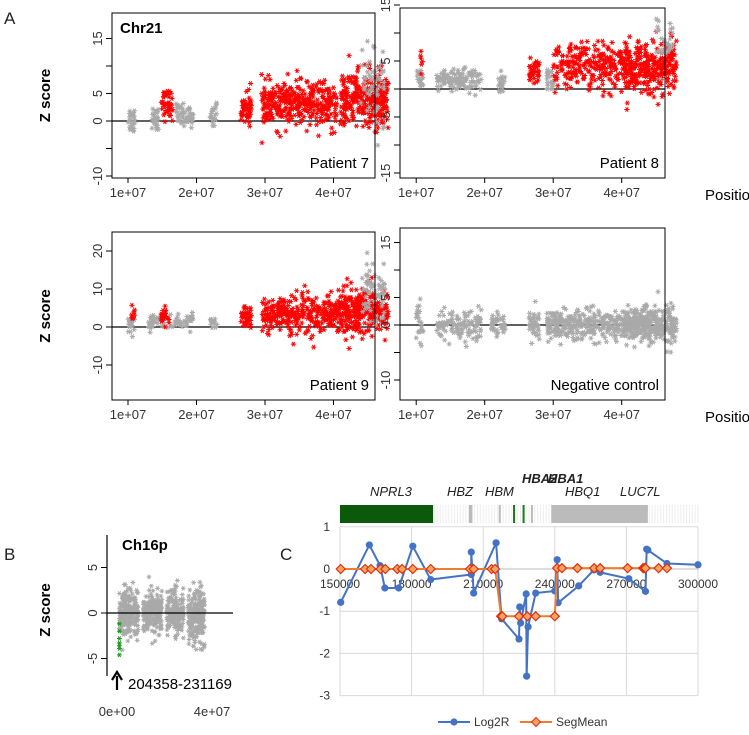 This screenshot has height=735, width=749. What do you see at coordinates (492, 722) in the screenshot?
I see `legend-log2r-label: Log2R` at bounding box center [492, 722].